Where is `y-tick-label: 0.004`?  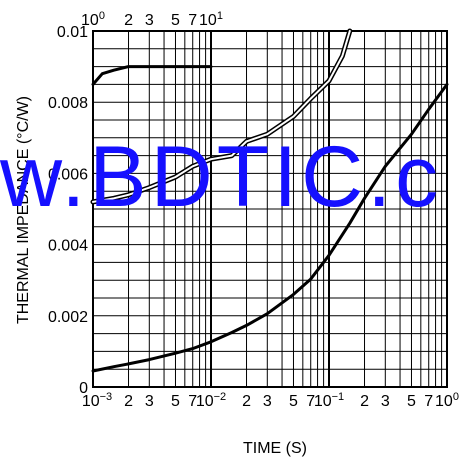 y-tick-label: 0.004 is located at coordinates (68, 246).